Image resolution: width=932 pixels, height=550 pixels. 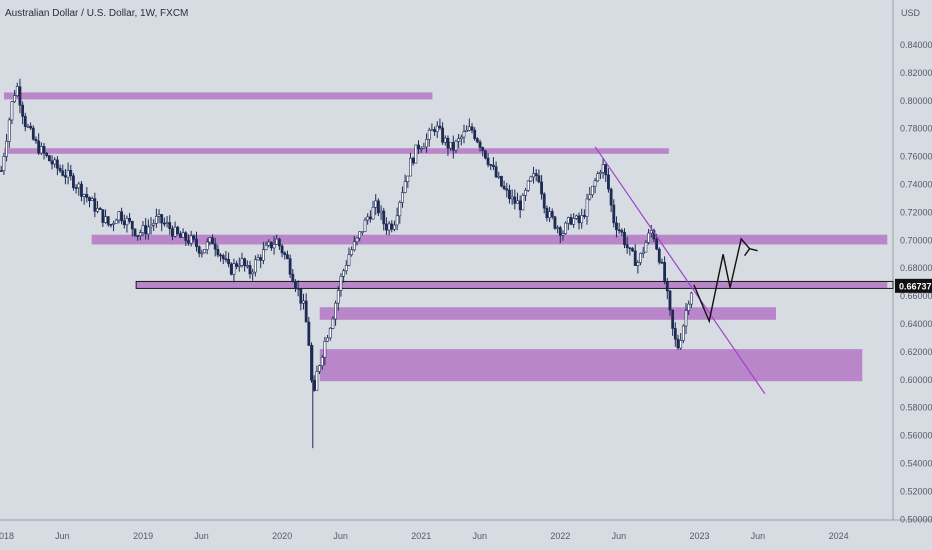 I want to click on y-tick-9: 0.66000, so click(x=916, y=296).